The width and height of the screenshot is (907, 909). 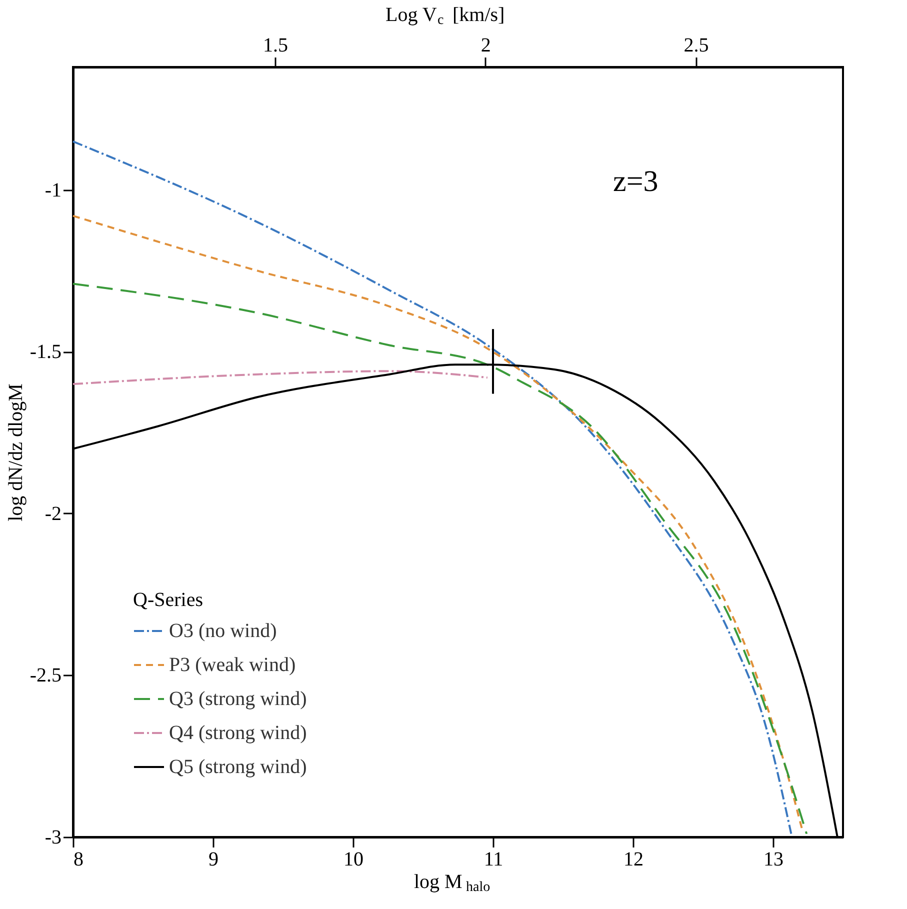 I want to click on x2-tick-label: 1.5, so click(x=275, y=45).